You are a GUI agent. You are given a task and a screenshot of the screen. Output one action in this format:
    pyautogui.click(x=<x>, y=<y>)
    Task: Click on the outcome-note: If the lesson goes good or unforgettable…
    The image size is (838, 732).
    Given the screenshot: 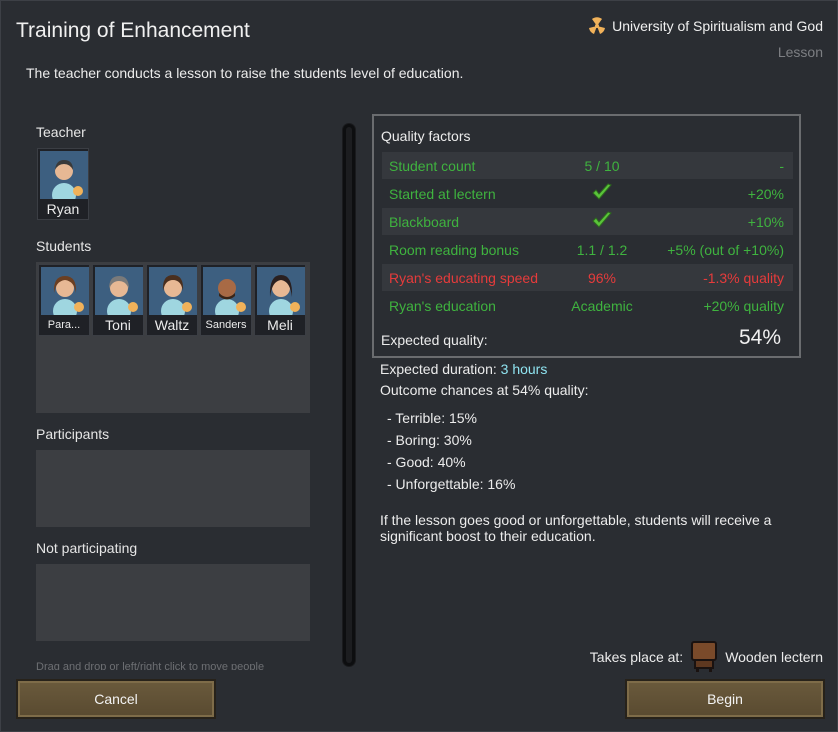 What is the action you would take?
    pyautogui.click(x=576, y=528)
    